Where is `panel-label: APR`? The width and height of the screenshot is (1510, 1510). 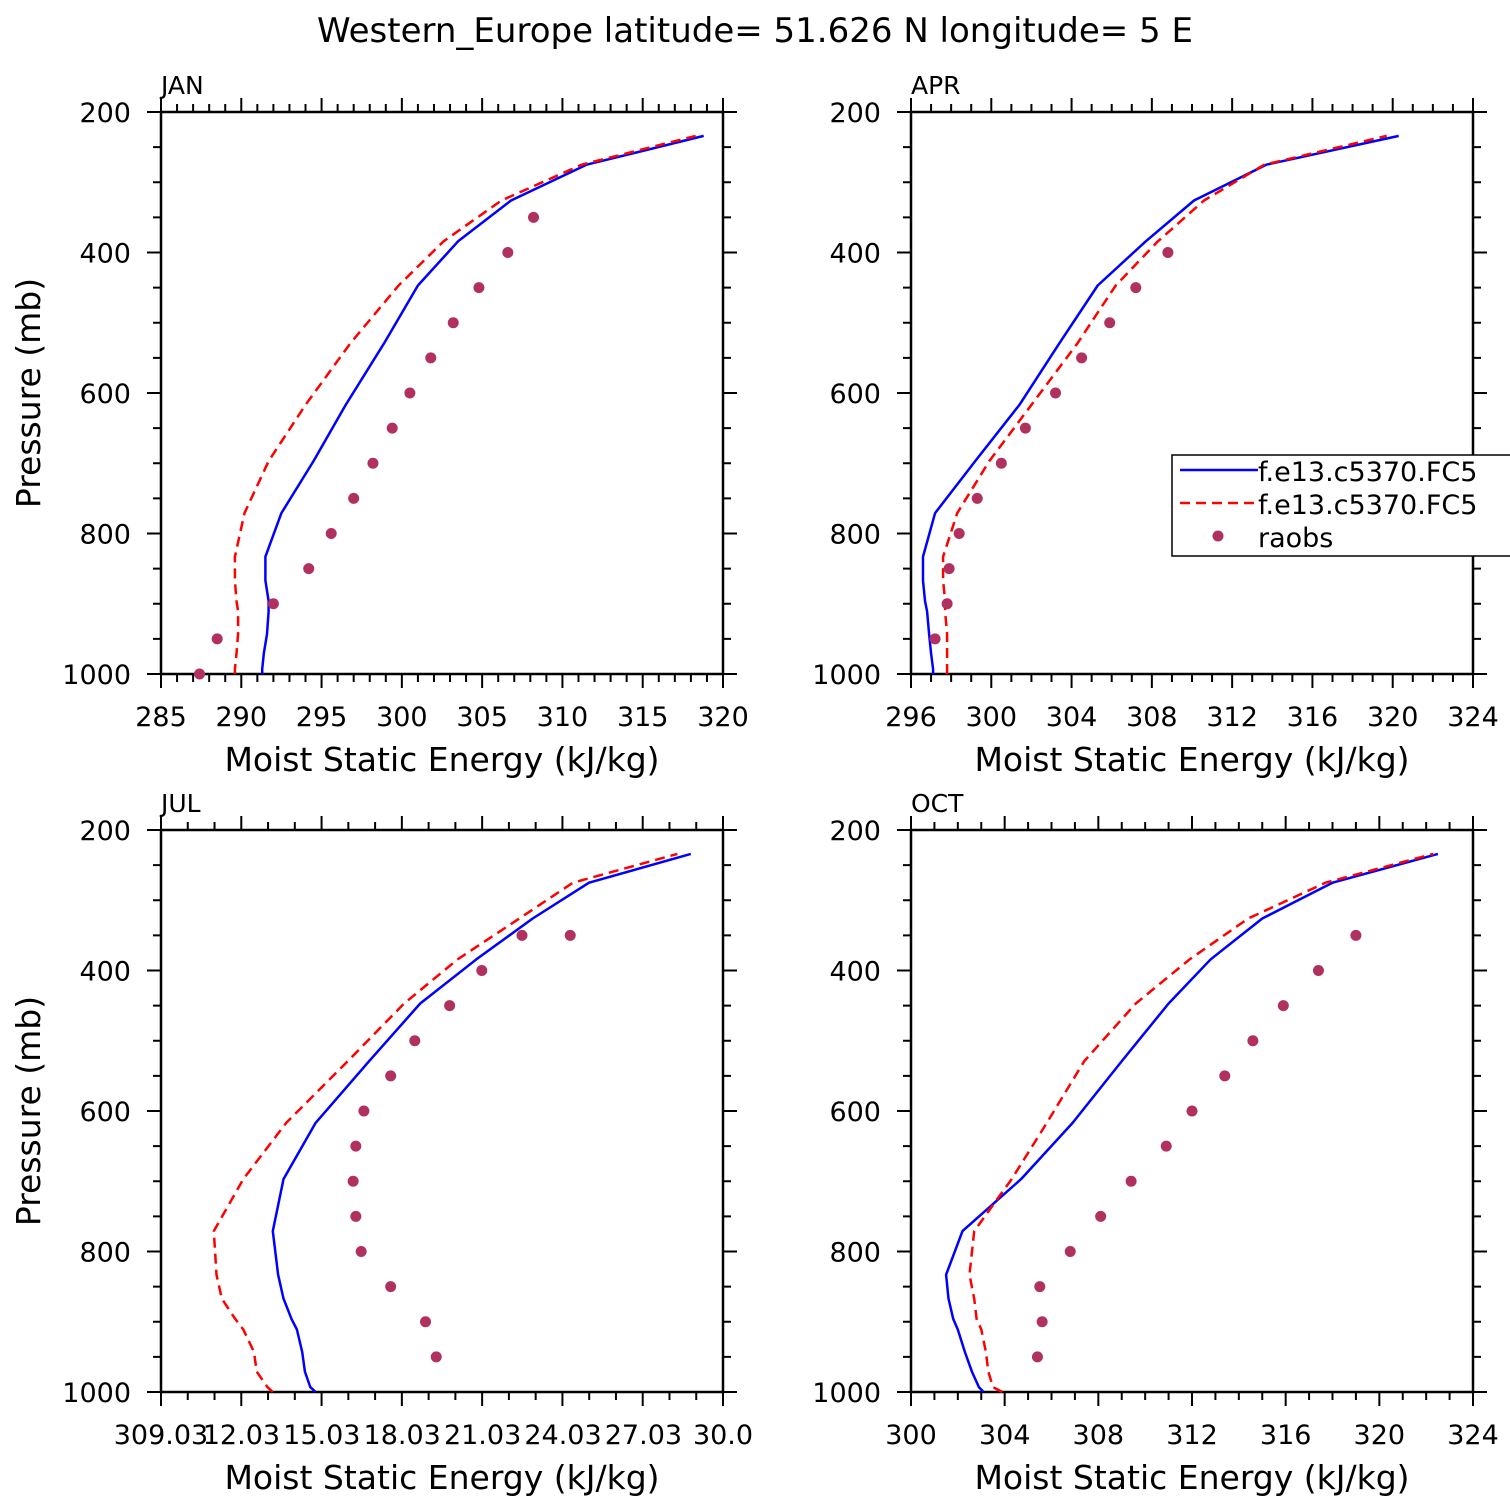 panel-label: APR is located at coordinates (936, 85).